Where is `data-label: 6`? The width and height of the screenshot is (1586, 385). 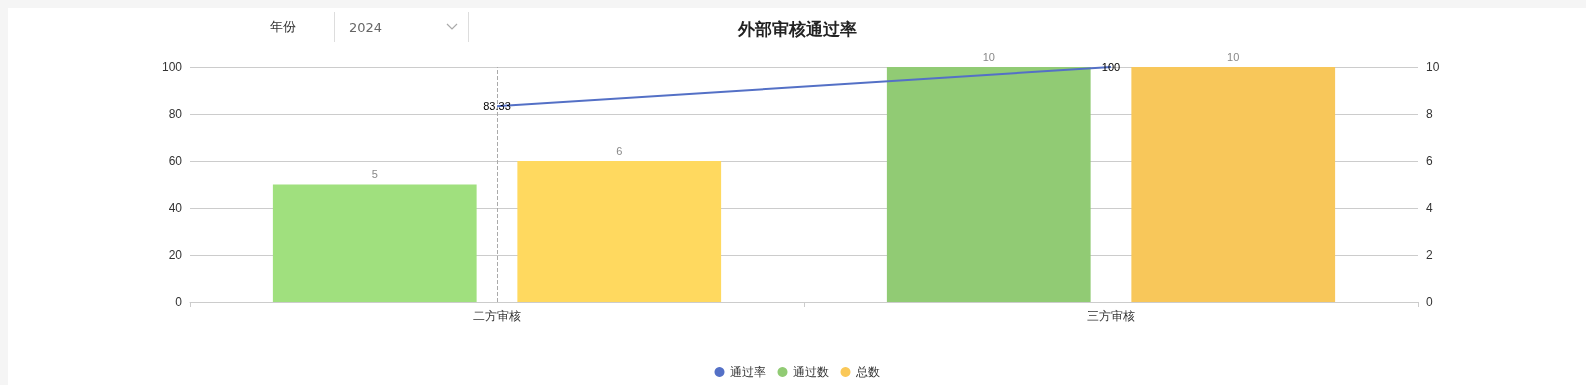
data-label: 6 is located at coordinates (619, 150).